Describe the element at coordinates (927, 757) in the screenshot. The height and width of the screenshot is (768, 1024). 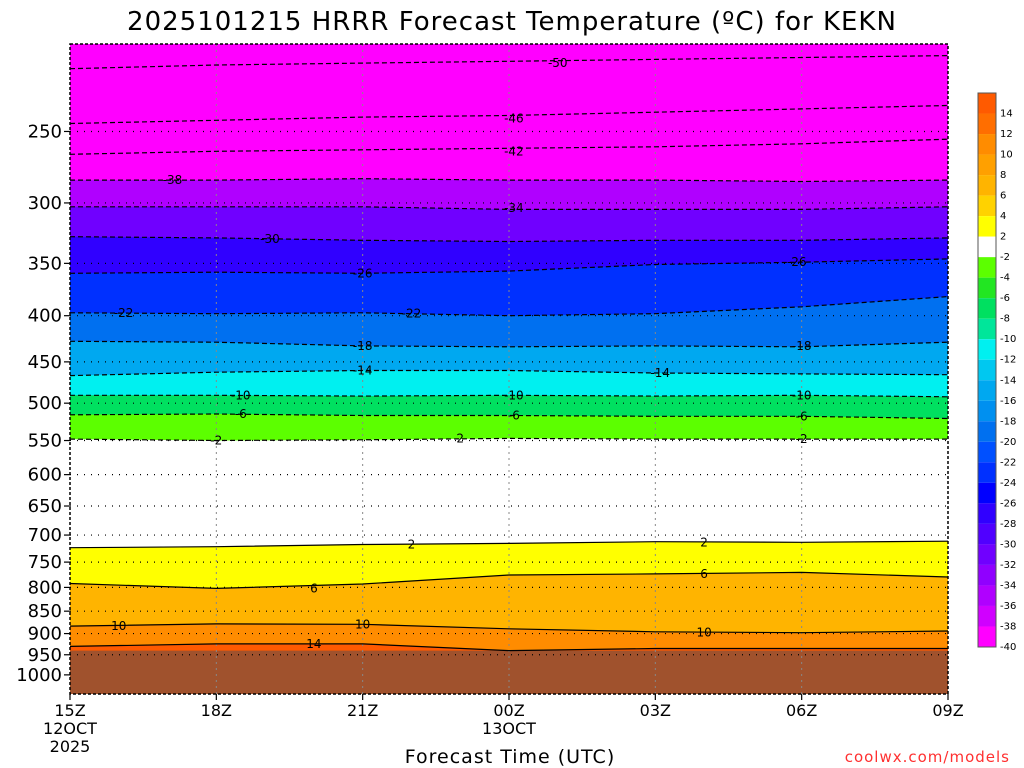
I see `credit-text: coolwx.com/models` at that location.